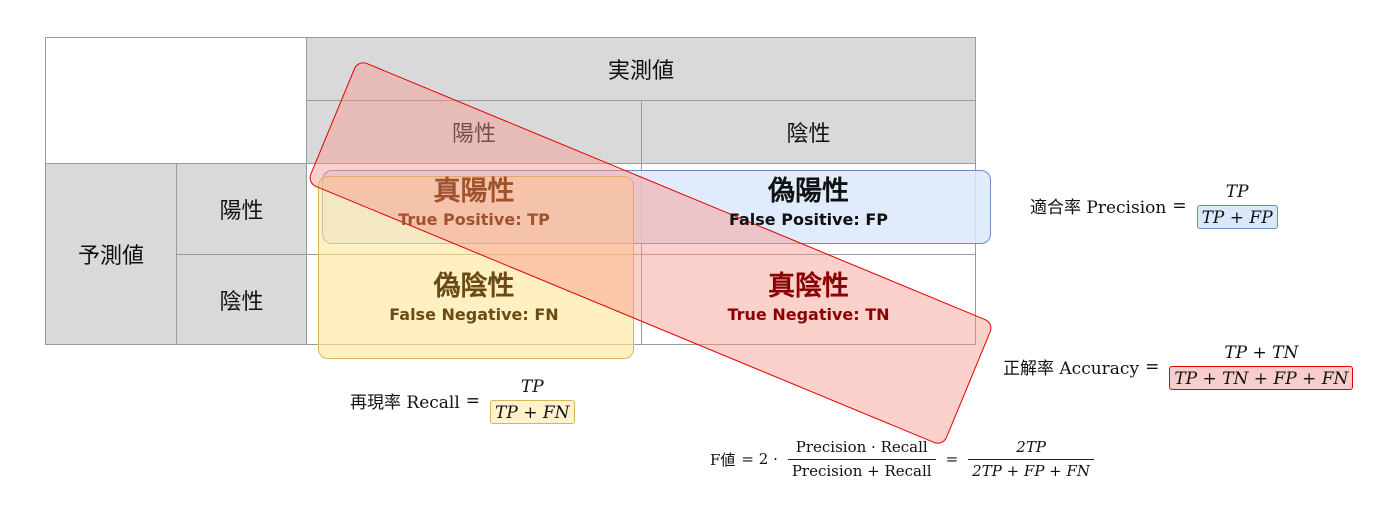 The height and width of the screenshot is (514, 1400). I want to click on precision-denominator: TP + FP, so click(1237, 217).